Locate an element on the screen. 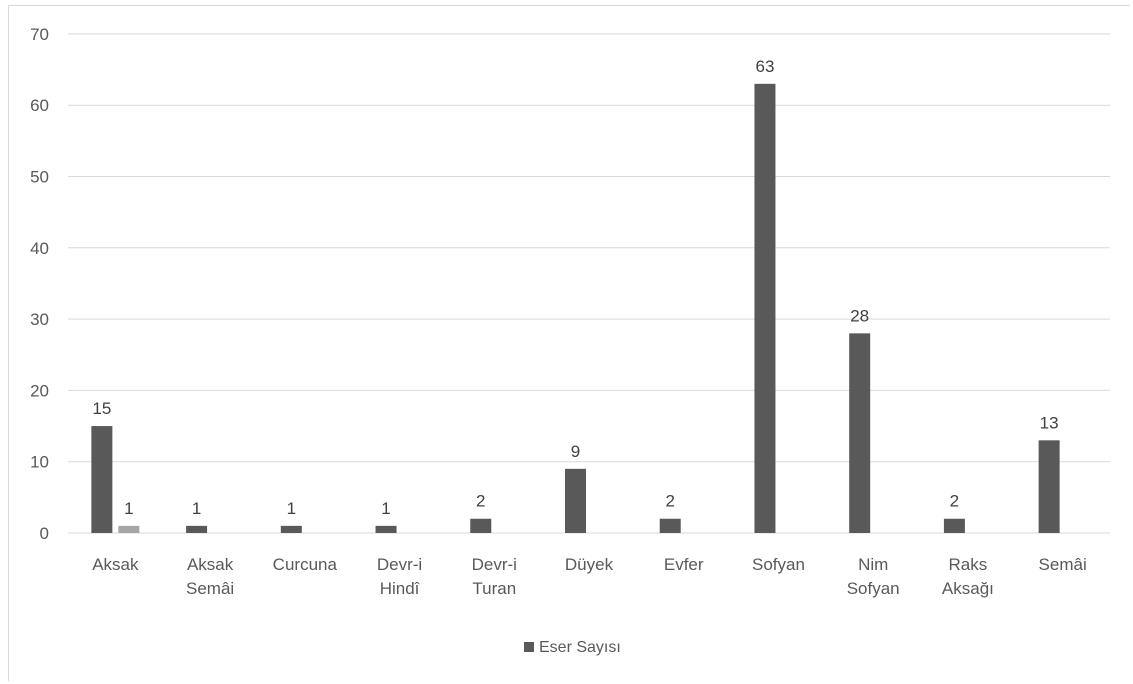 The width and height of the screenshot is (1133, 684). y-tick-label: 20 is located at coordinates (39, 390).